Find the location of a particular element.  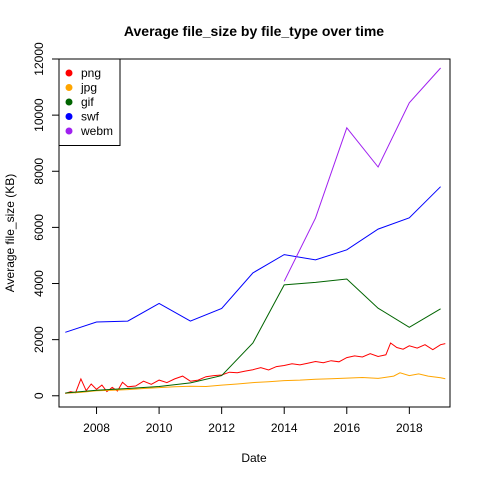

y-tick-label: 0 is located at coordinates (39, 395).